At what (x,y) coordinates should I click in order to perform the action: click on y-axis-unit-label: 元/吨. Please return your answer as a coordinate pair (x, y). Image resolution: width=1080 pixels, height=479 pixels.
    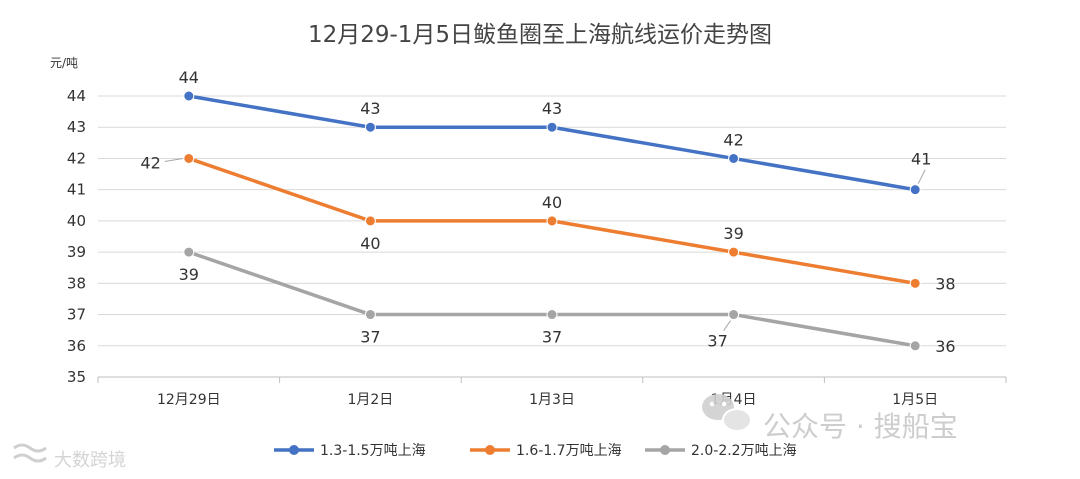
    Looking at the image, I should click on (64, 63).